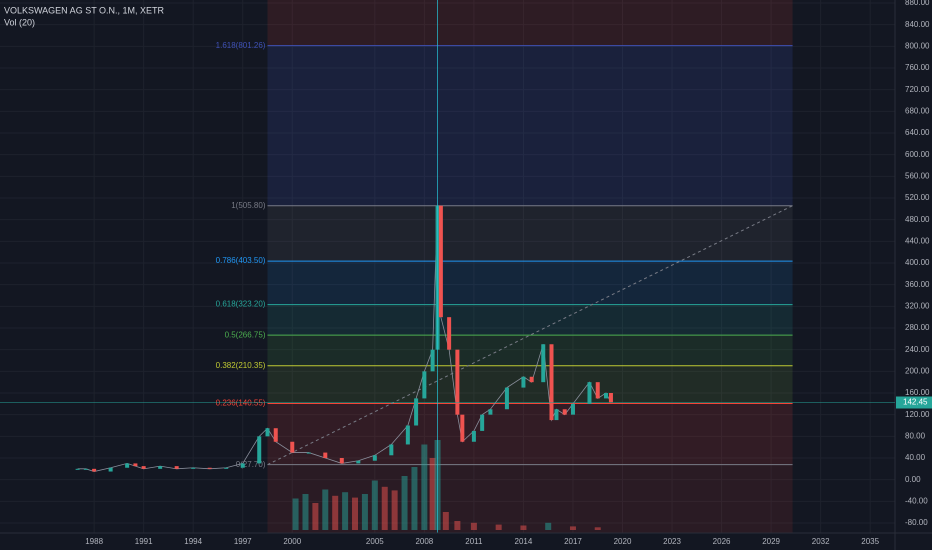 The width and height of the screenshot is (932, 550). I want to click on y-tick-label: 40.00, so click(915, 457).